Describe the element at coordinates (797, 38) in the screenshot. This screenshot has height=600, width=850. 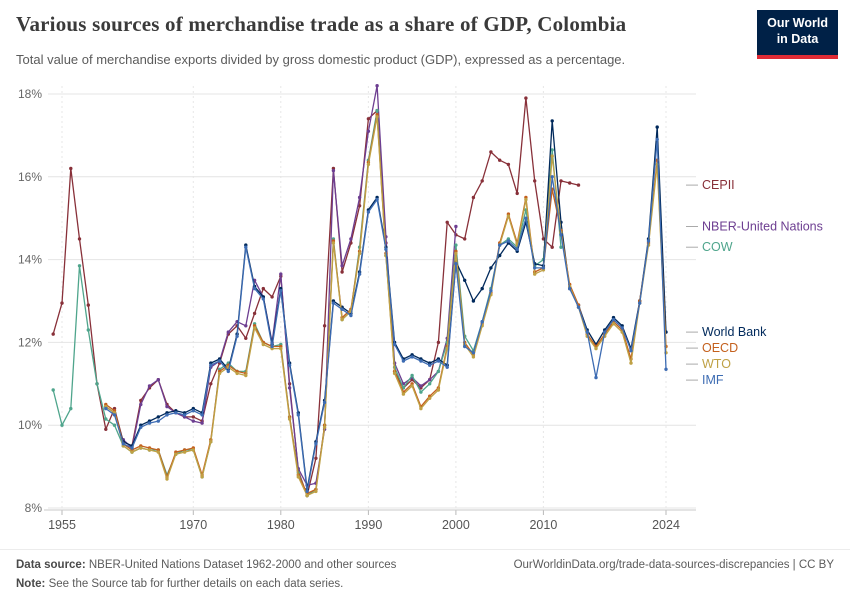
I see `owid-logo-line2: in Data` at that location.